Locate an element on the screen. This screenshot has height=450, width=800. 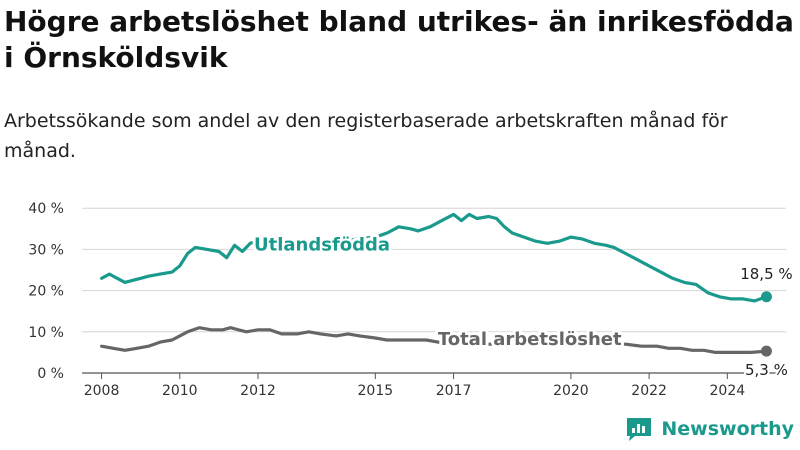
end-point-total is located at coordinates (766, 351).